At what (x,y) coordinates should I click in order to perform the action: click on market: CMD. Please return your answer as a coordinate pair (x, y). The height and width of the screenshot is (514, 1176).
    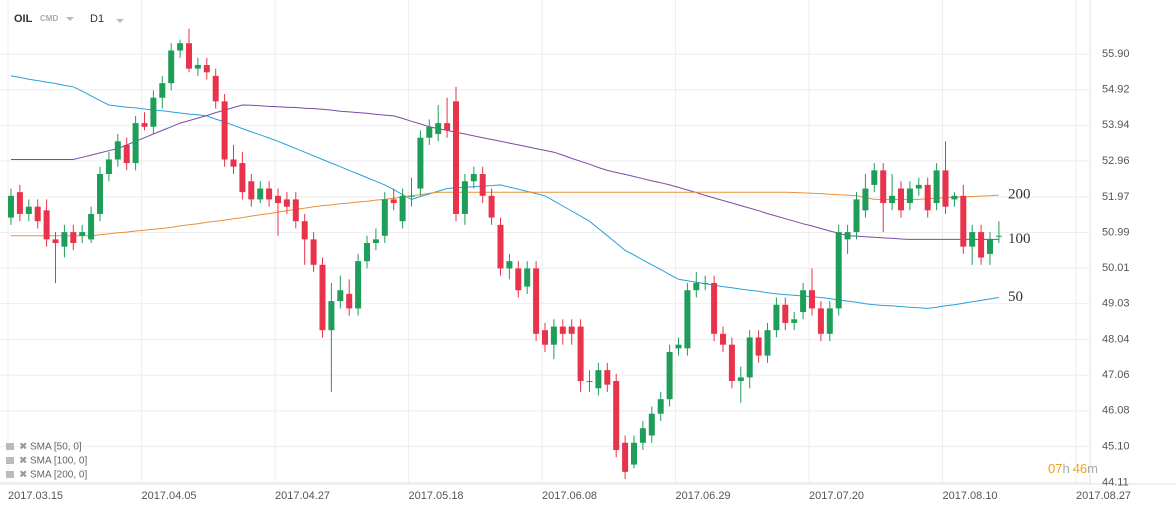
    Looking at the image, I should click on (49, 18).